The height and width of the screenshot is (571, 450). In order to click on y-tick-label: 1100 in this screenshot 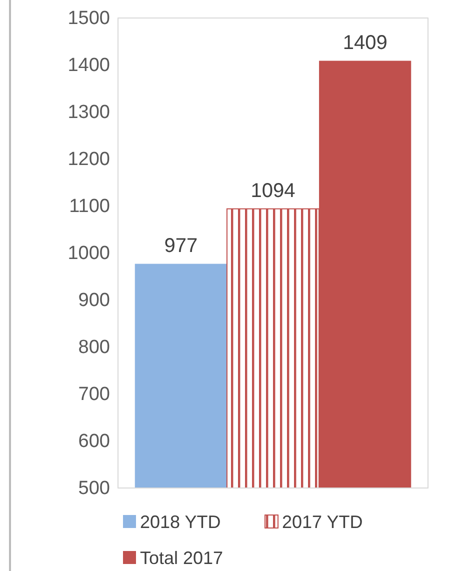, I will do `click(89, 207)`.